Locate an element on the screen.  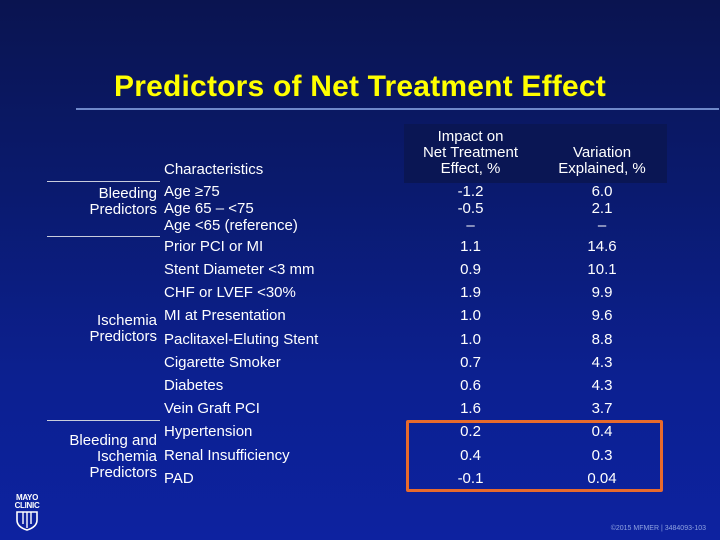
row-characteristic: Age 65 – <75 is located at coordinates (209, 208).